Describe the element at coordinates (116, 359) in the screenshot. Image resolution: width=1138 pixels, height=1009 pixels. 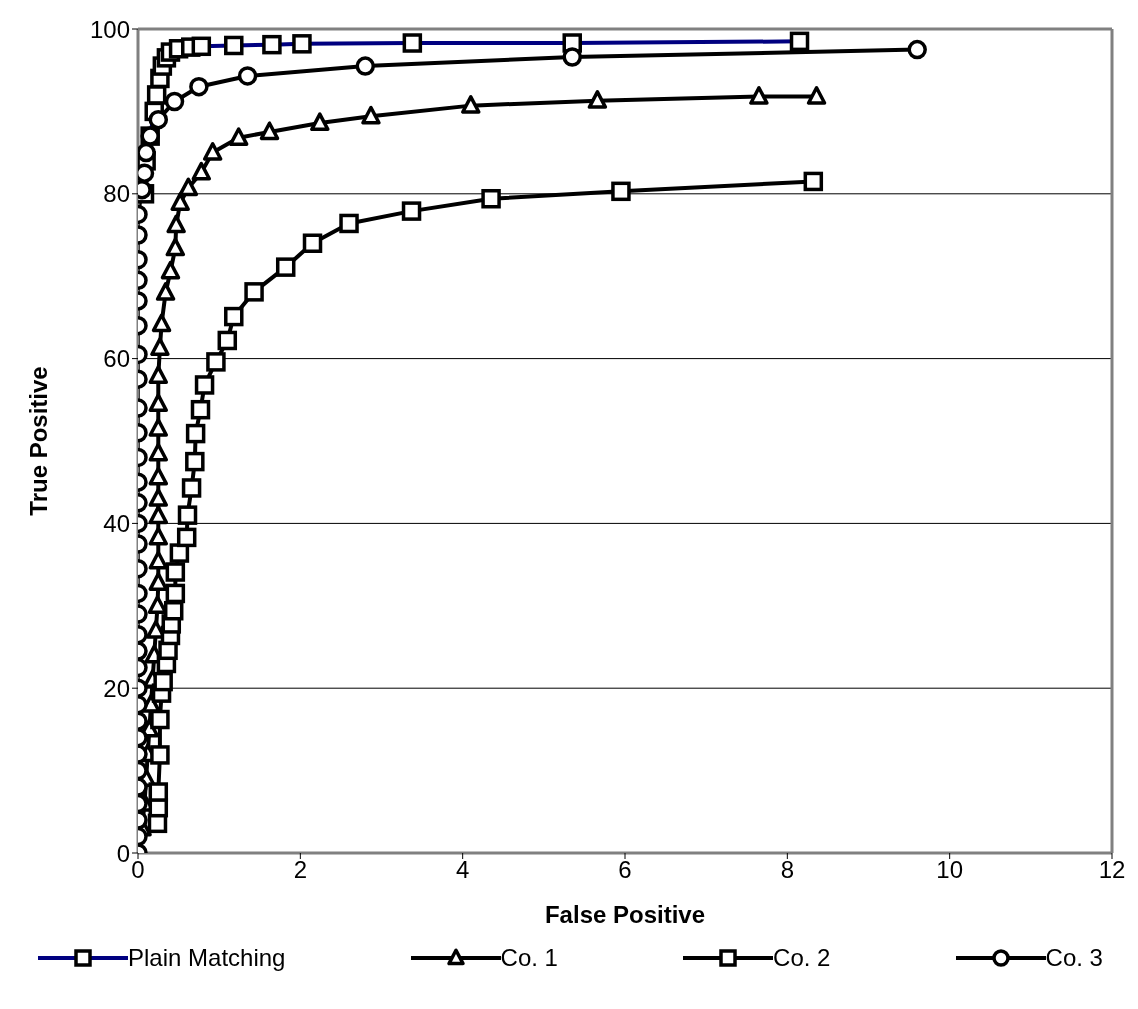
I see `y-tick-label: 60` at that location.